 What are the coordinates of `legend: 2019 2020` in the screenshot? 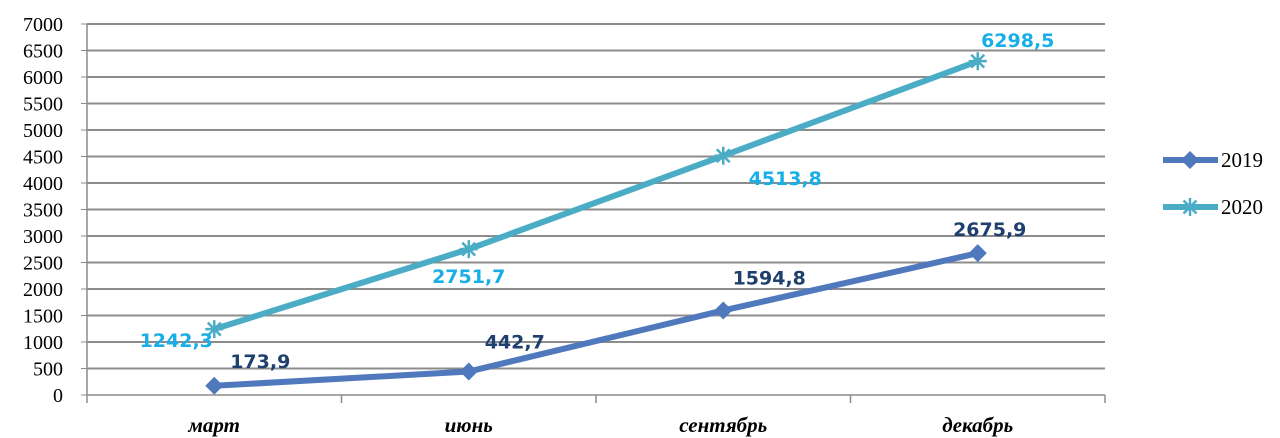 It's located at (1213, 183).